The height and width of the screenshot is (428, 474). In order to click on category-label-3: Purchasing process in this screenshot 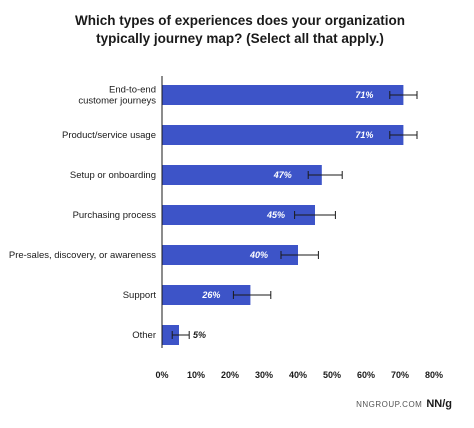, I will do `click(115, 215)`.